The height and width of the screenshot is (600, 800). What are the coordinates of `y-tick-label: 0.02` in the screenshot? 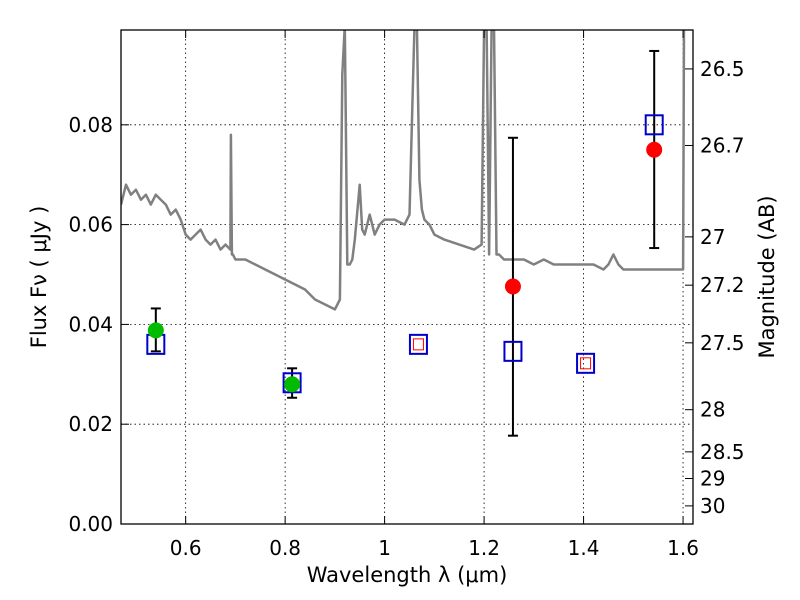 It's located at (90, 424).